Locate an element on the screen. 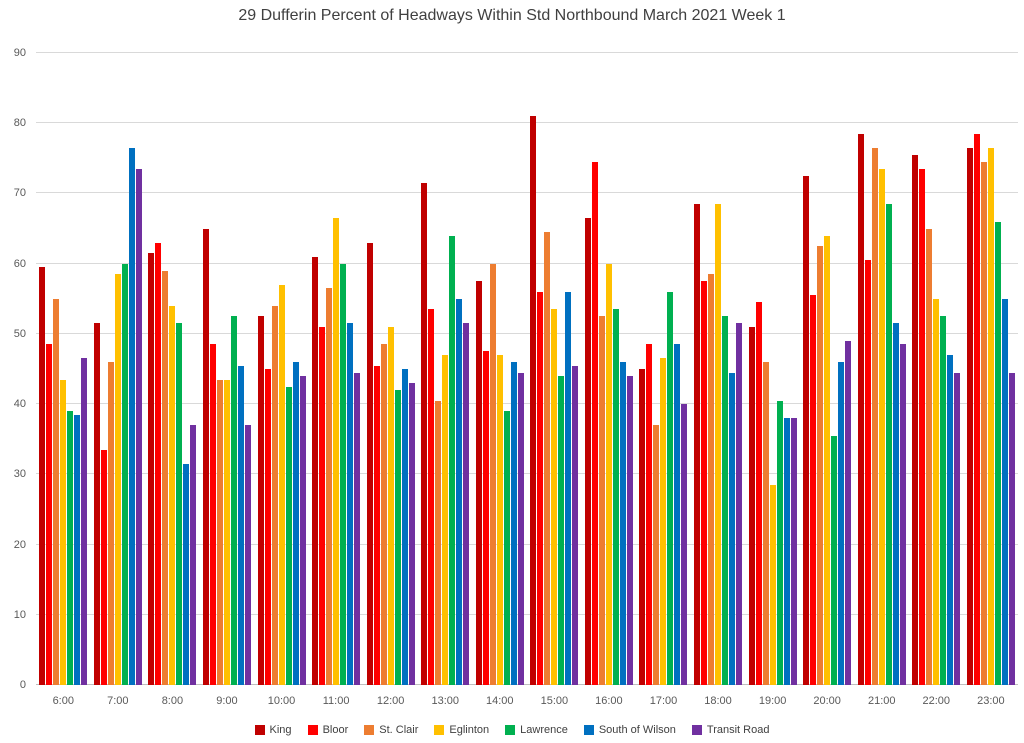  legend-item-lawrence: Lawrence is located at coordinates (536, 730).